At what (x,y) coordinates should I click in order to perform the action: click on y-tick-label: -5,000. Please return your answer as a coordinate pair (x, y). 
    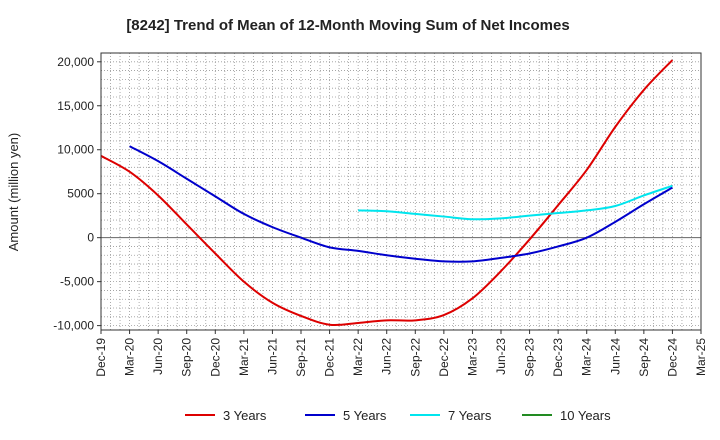
    Looking at the image, I should click on (77, 282).